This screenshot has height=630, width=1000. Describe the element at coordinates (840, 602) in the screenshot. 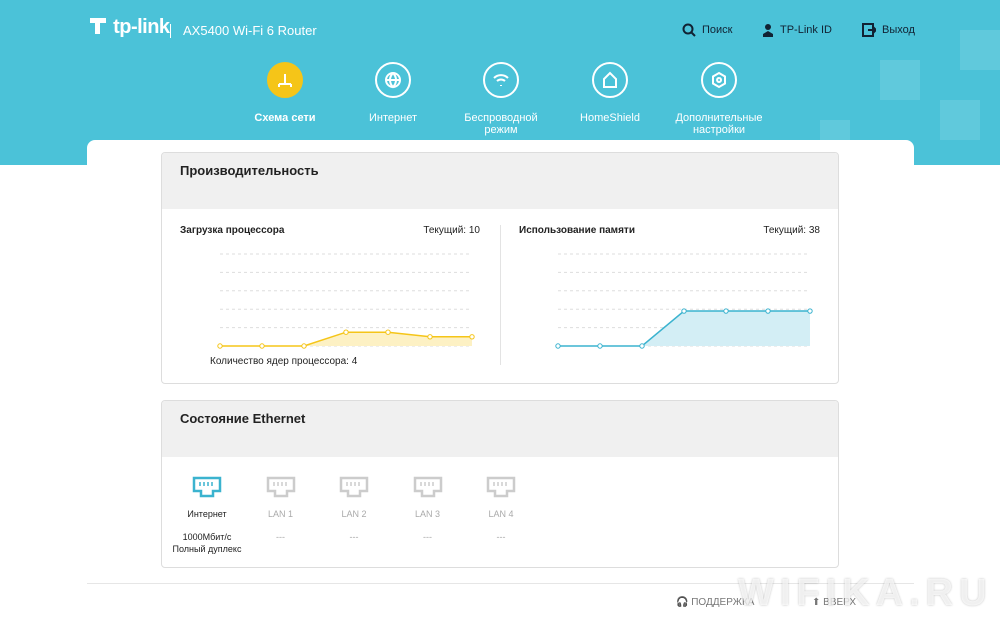

I see `top-text: ВВЕРХ` at that location.